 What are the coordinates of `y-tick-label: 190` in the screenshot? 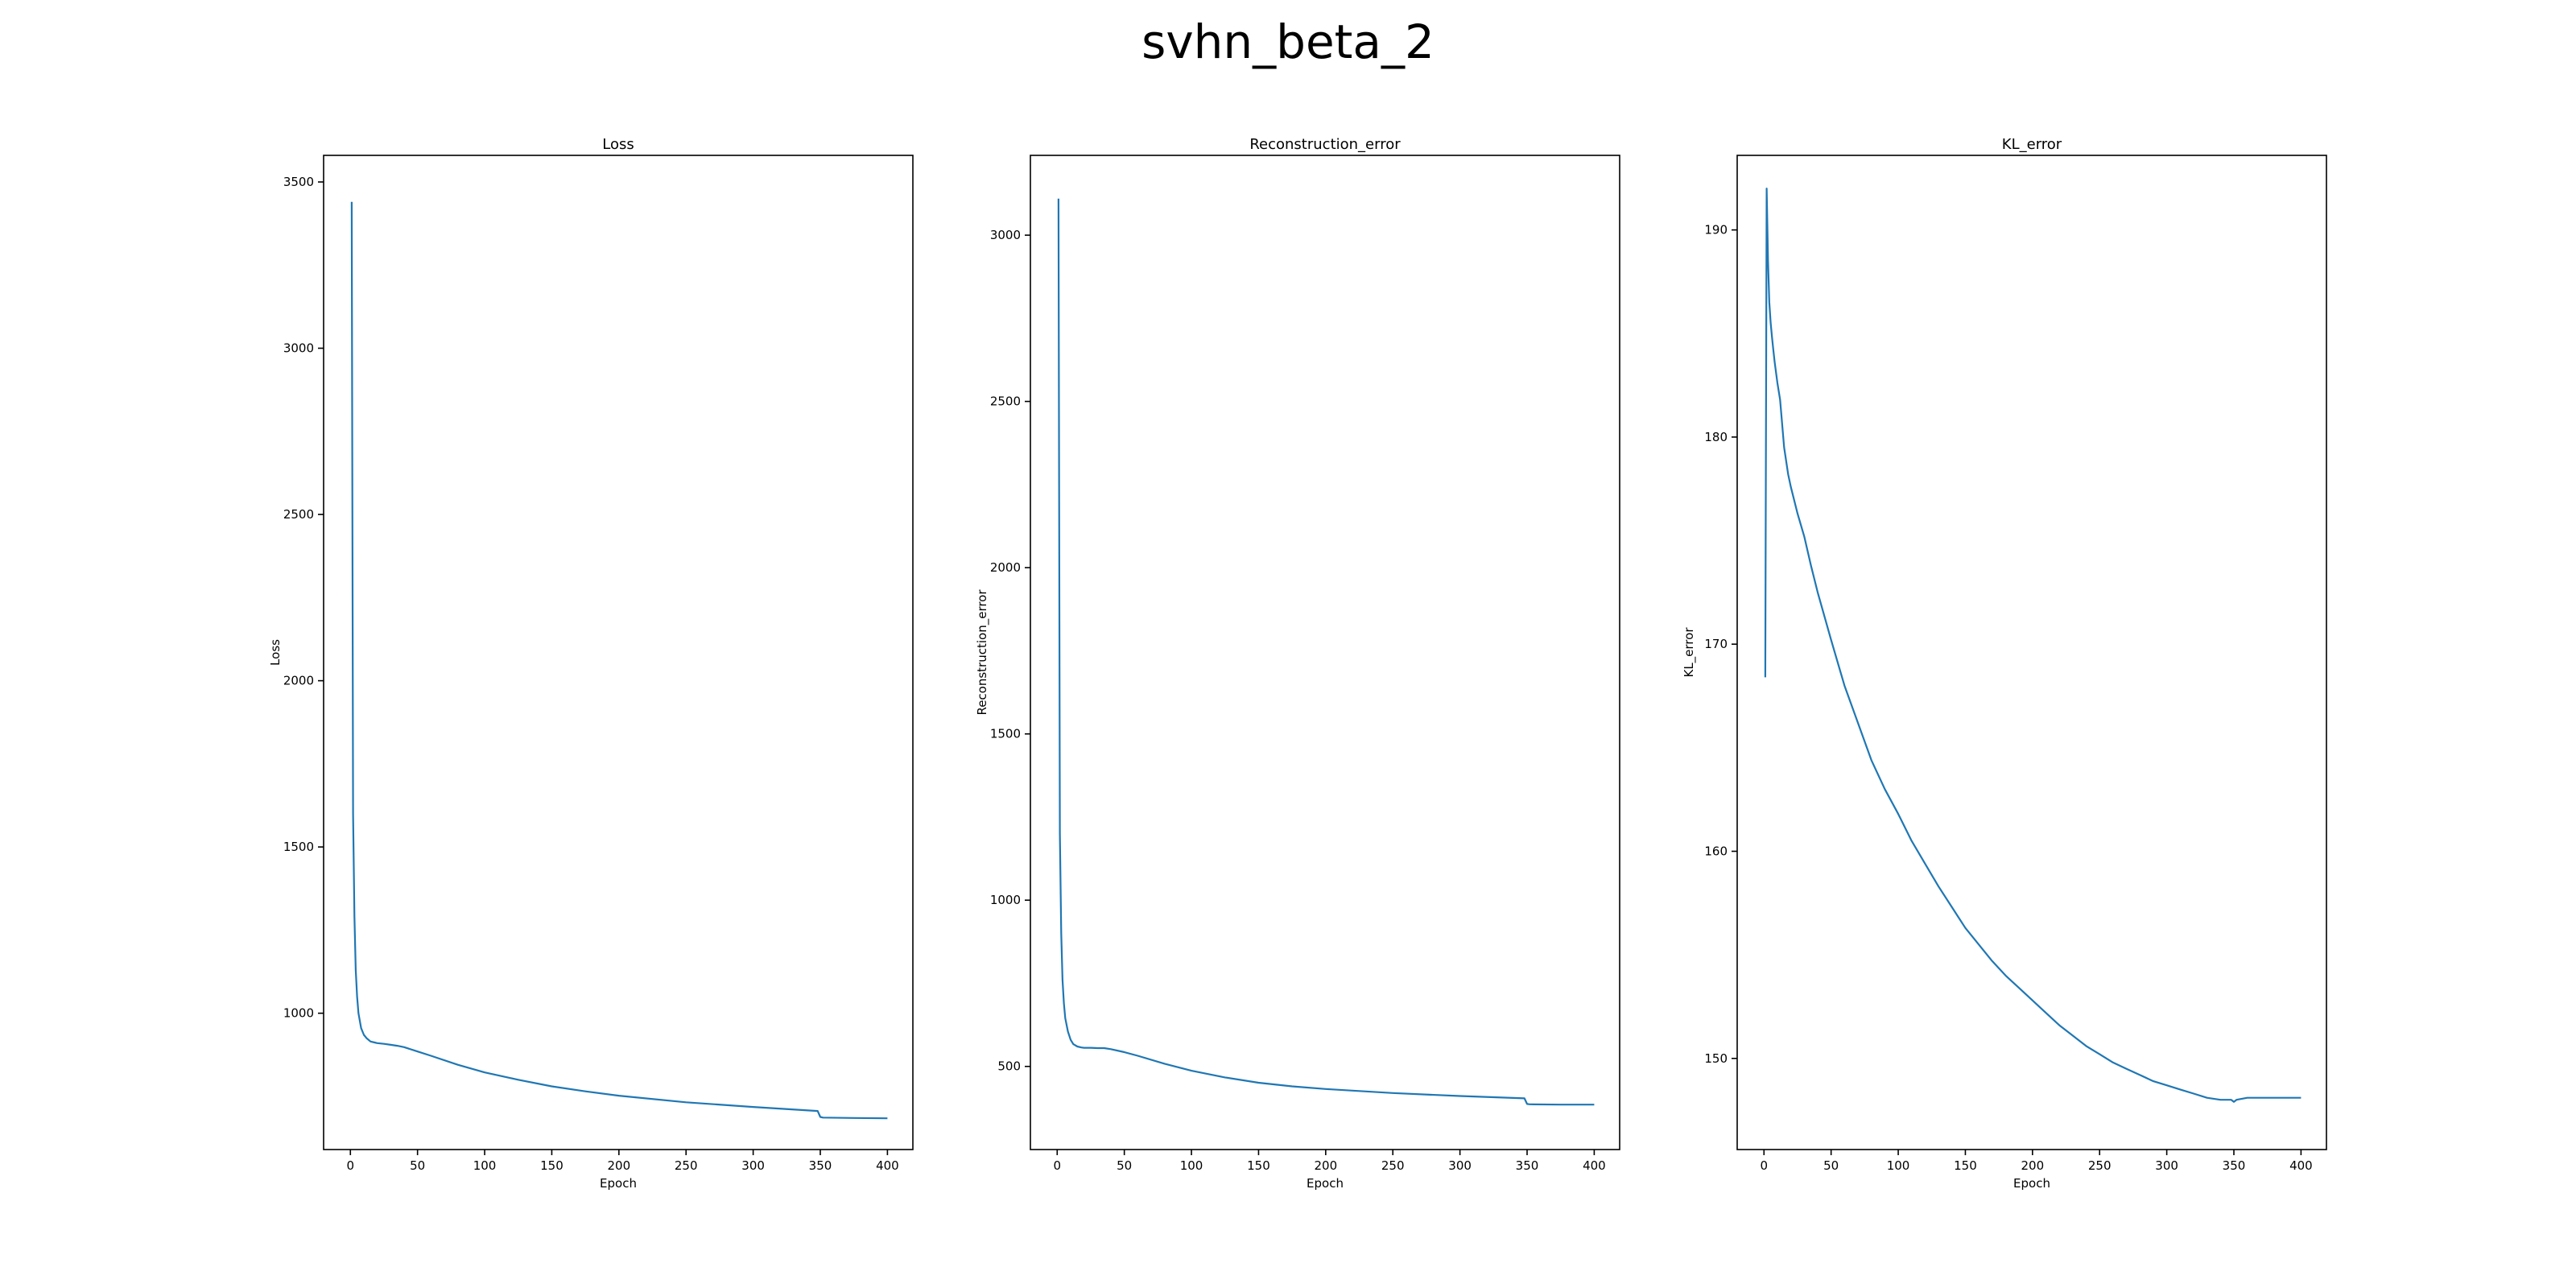 It's located at (1716, 230).